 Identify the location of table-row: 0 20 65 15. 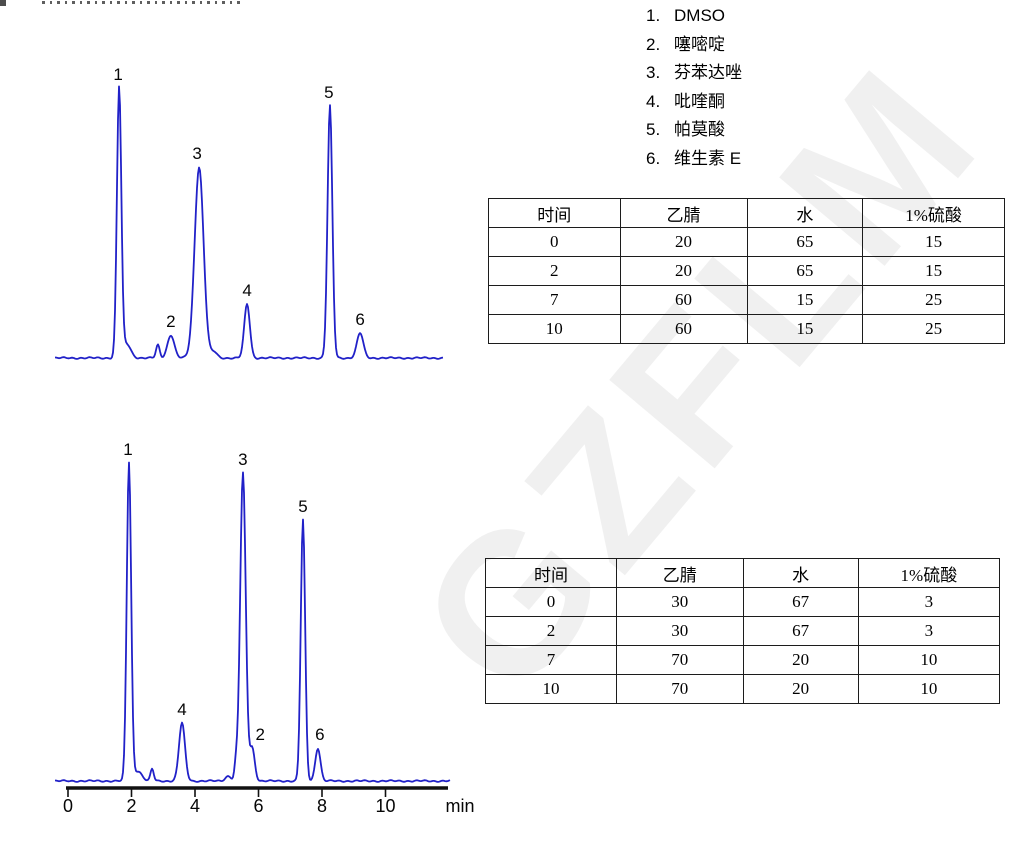
(746, 242).